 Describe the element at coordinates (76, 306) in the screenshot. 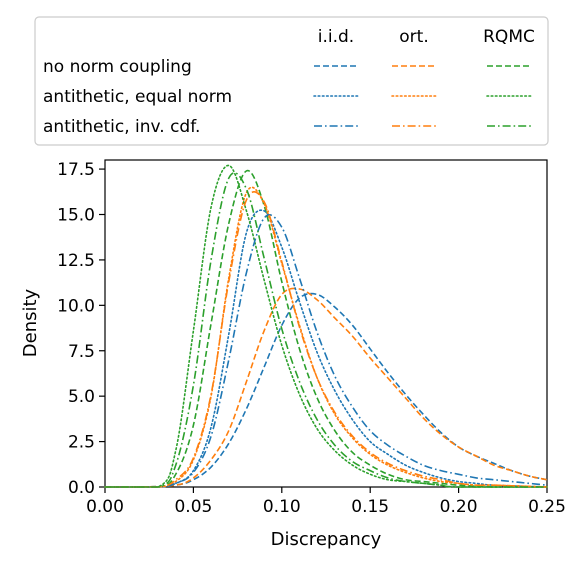

I see `y-tick-label: 10.0` at that location.